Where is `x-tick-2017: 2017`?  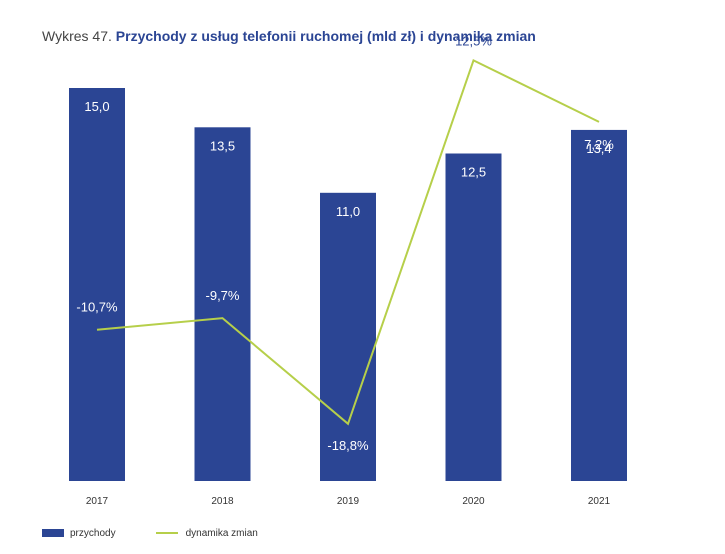
x-tick-2017: 2017 is located at coordinates (97, 501).